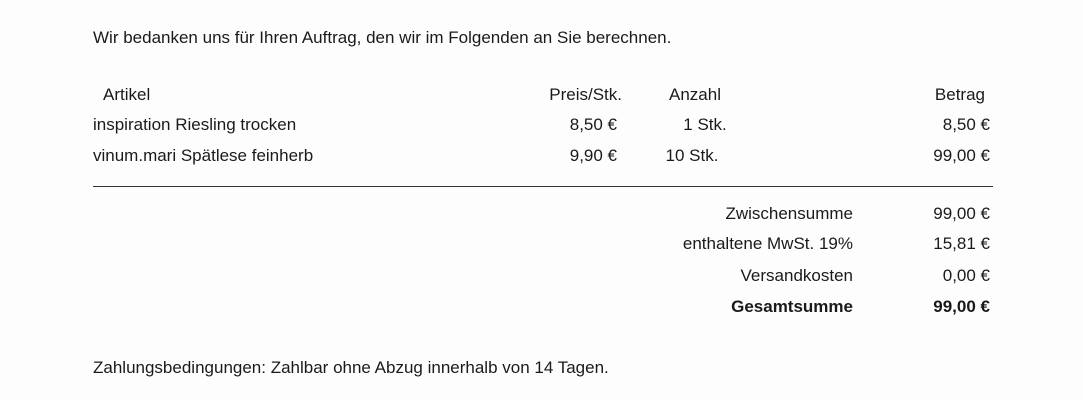  Describe the element at coordinates (705, 124) in the screenshot. I see `row-quantity: 1 Stk.` at that location.